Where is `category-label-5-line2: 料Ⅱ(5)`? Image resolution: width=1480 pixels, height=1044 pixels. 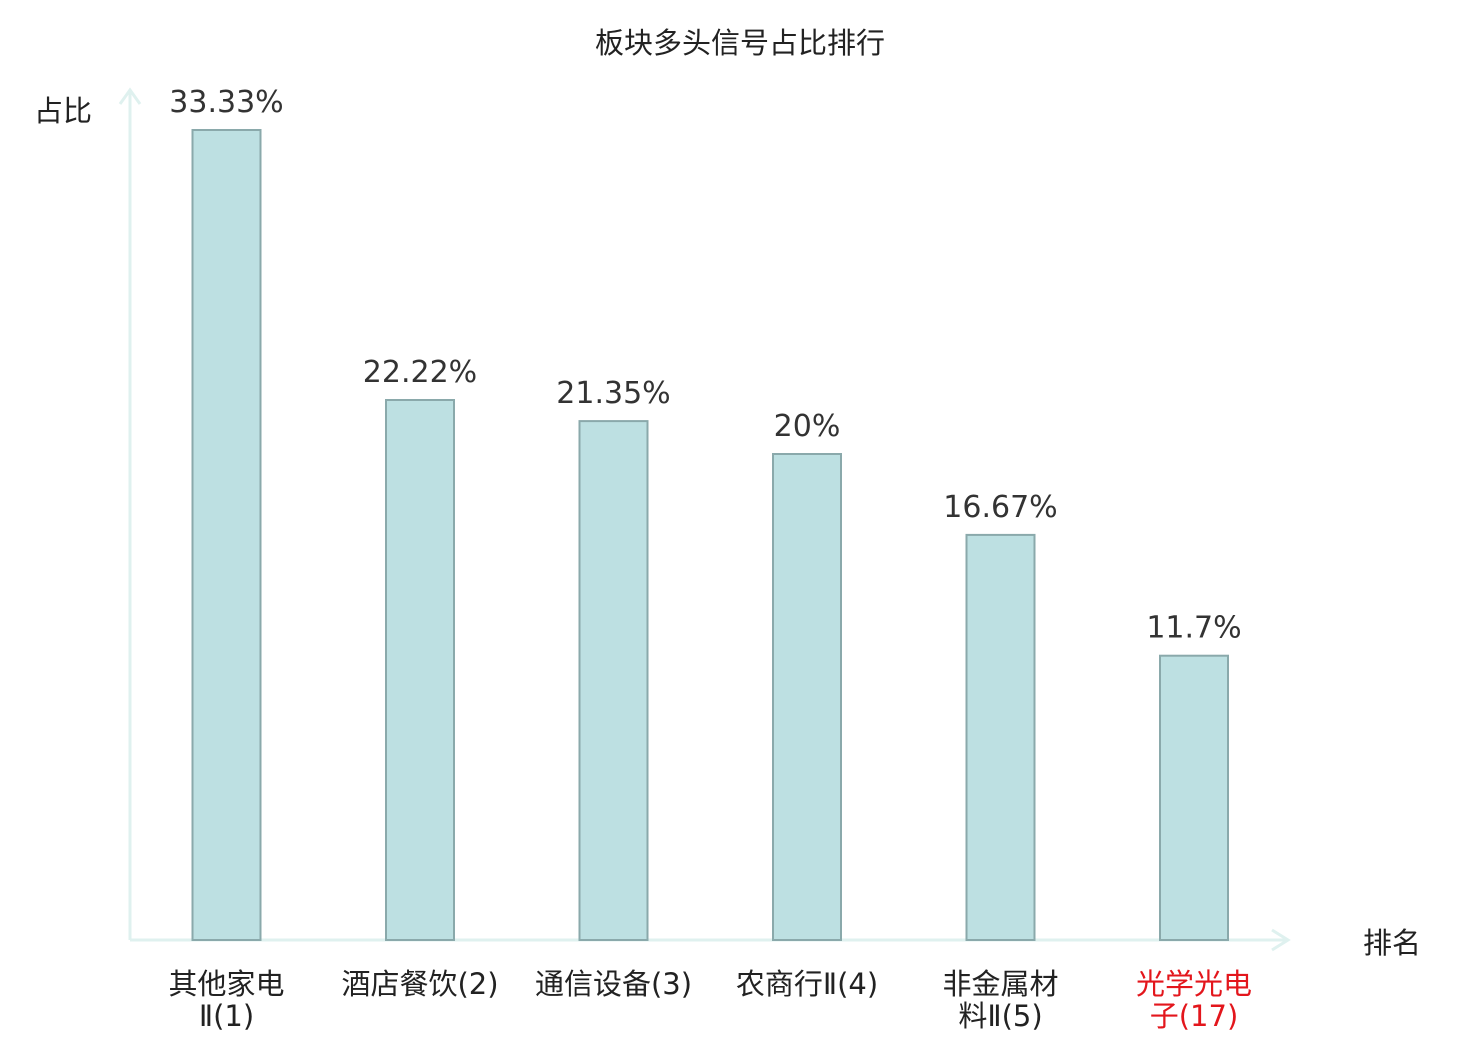 category-label-5-line2: 料Ⅱ(5) is located at coordinates (1000, 1016).